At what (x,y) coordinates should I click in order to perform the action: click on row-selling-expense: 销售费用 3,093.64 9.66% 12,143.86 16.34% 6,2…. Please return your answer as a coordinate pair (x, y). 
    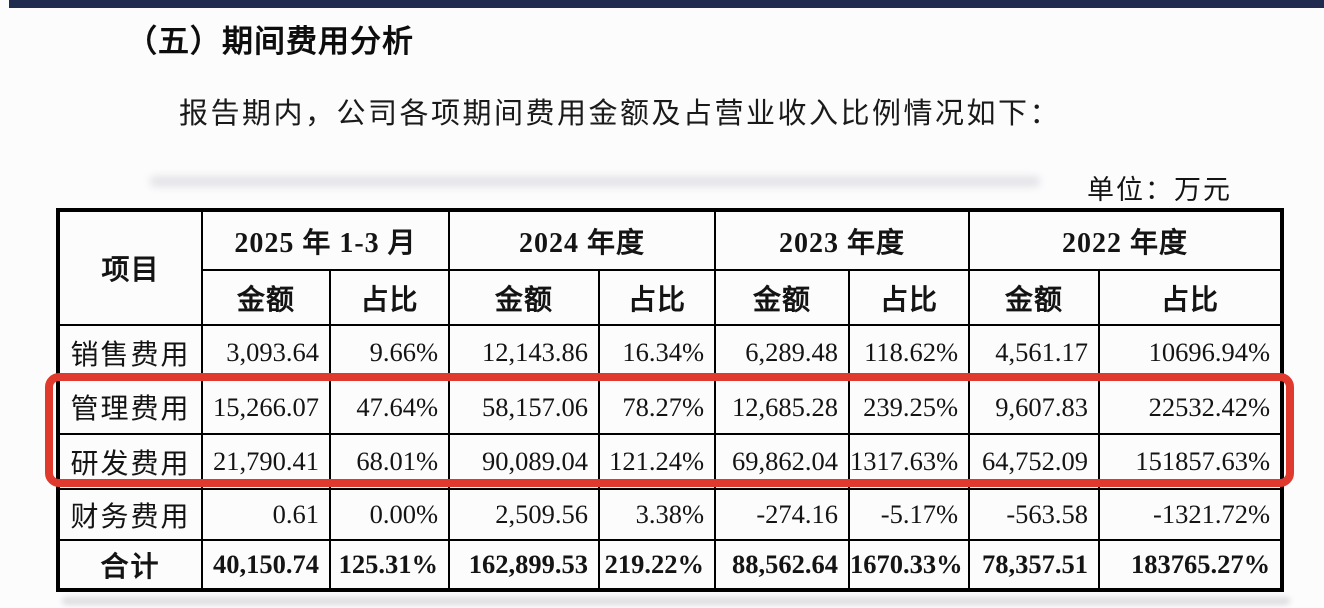
    Looking at the image, I should click on (670, 352).